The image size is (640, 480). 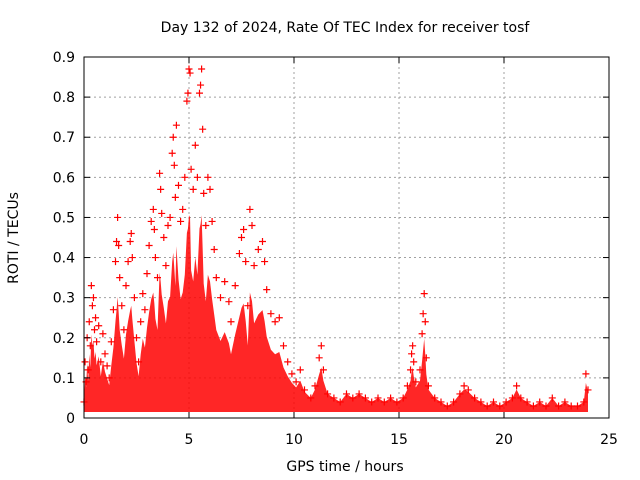 I want to click on y-tick-label: 0.8, so click(x=64, y=98).